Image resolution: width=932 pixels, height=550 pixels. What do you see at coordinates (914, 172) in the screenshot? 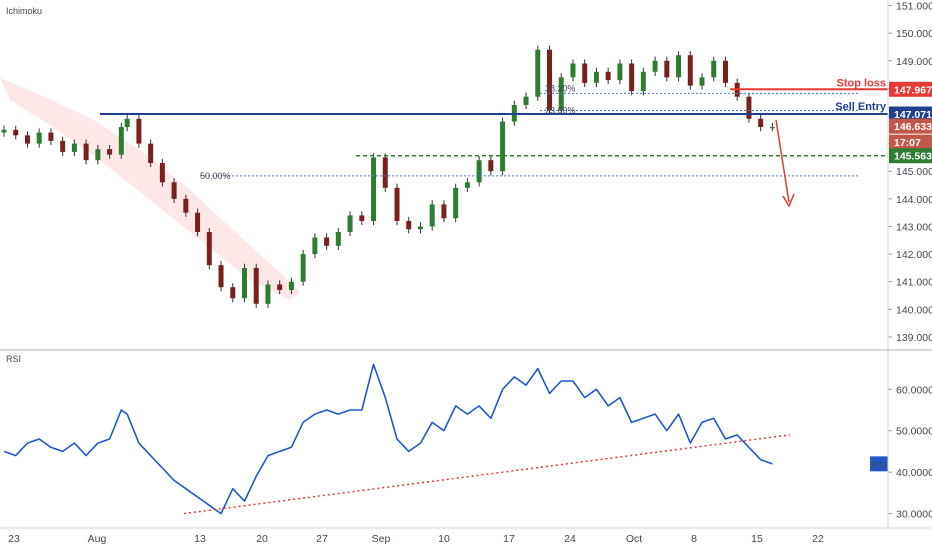
I see `price-tick-label: 145.000` at bounding box center [914, 172].